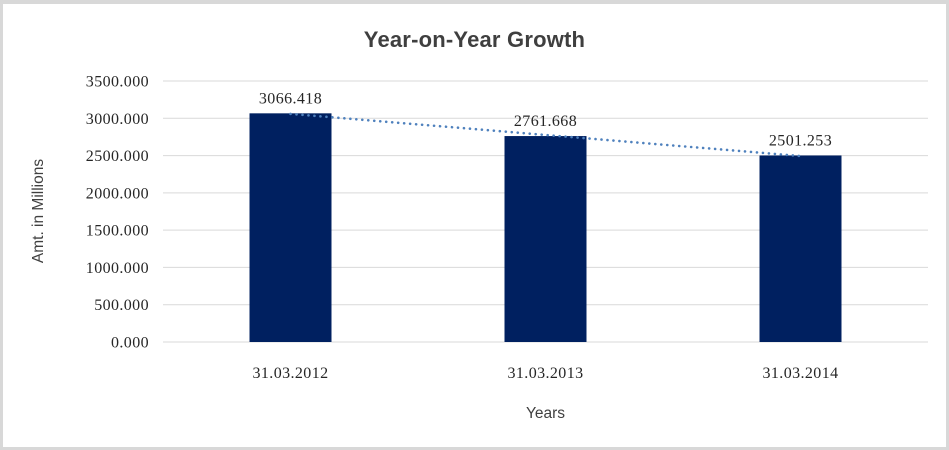  I want to click on chart-title: Year-on-Year Growth, so click(474, 39).